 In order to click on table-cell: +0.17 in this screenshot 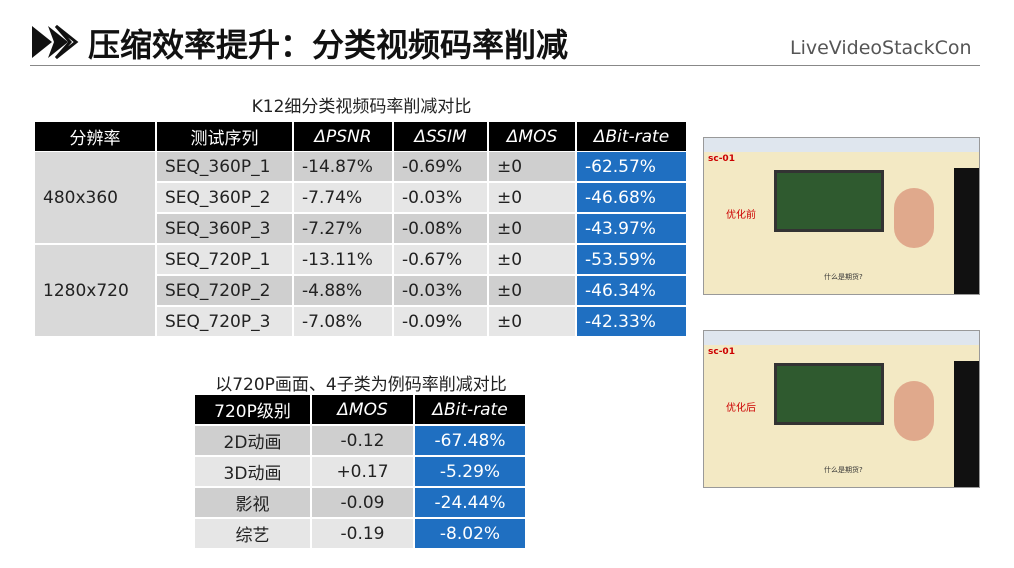, I will do `click(362, 471)`.